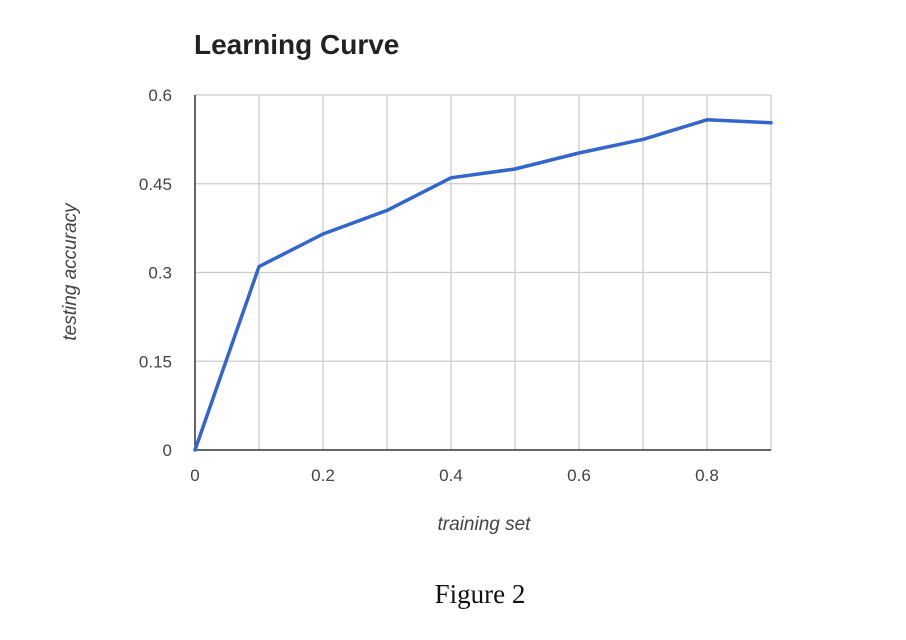 Image resolution: width=906 pixels, height=640 pixels. I want to click on y-tick-label: 0.3, so click(160, 273).